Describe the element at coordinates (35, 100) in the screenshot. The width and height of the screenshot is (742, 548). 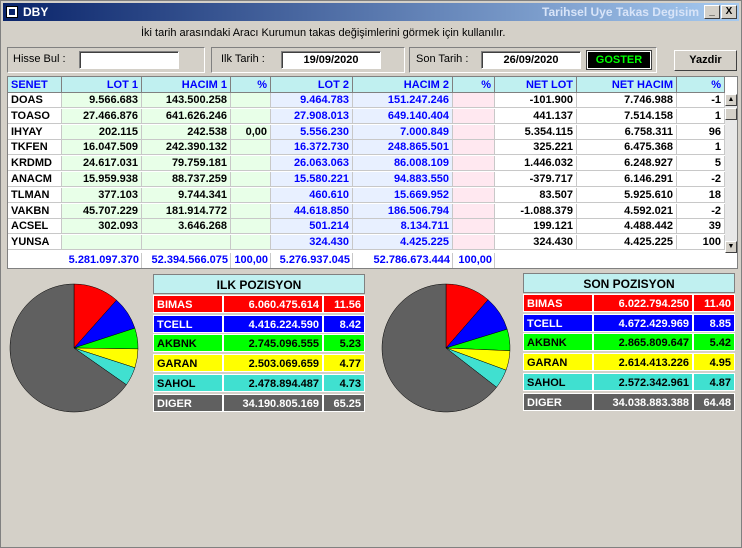
I see `row-symbol: DOAS` at that location.